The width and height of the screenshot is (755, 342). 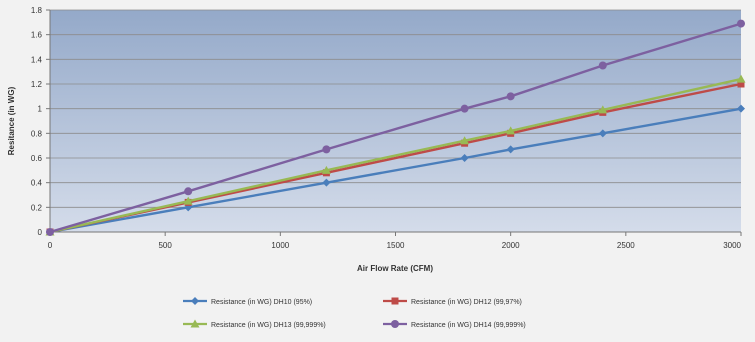 What do you see at coordinates (11, 120) in the screenshot?
I see `y-axis-label: Resitance (in WG)` at bounding box center [11, 120].